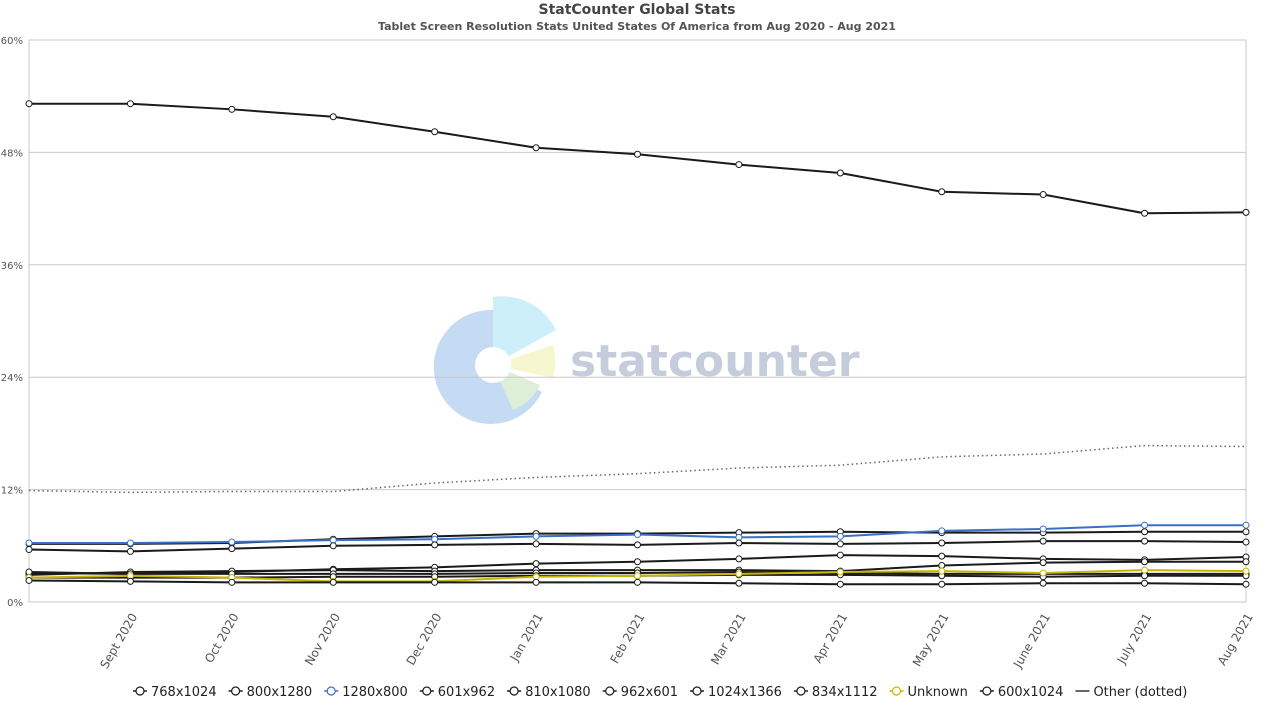 The height and width of the screenshot is (720, 1280). What do you see at coordinates (118, 641) in the screenshot?
I see `x-tick-label: Sept 2020` at bounding box center [118, 641].